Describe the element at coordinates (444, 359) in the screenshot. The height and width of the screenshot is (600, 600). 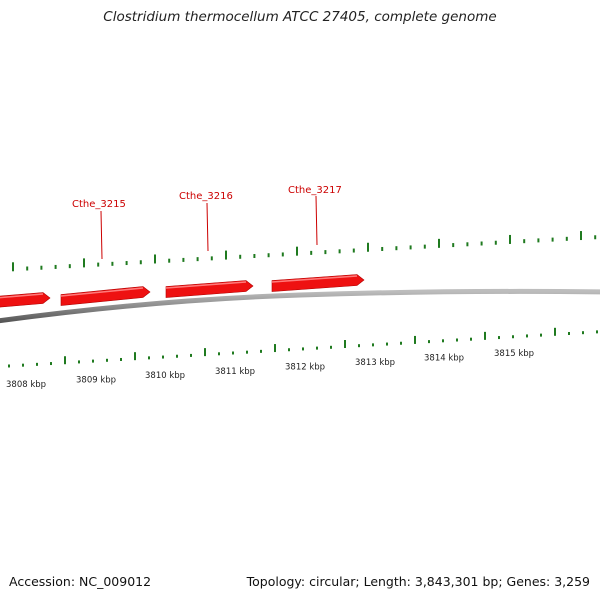
I see `scale-label: 3814 kbp` at that location.